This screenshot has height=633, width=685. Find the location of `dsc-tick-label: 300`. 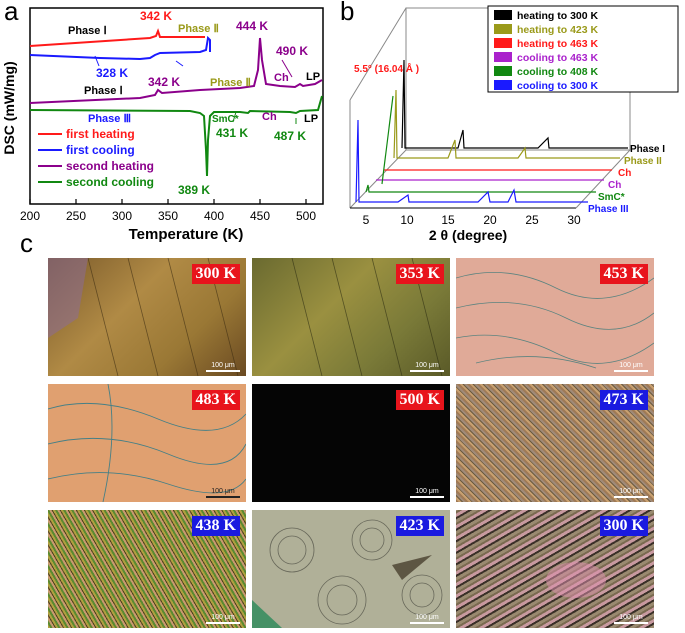

dsc-tick-label: 300 is located at coordinates (122, 216).